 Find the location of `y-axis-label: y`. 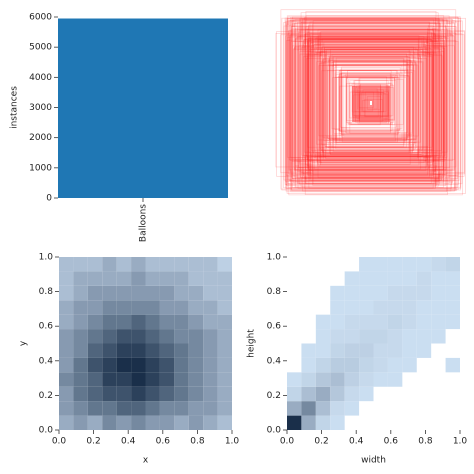

y-axis-label: y is located at coordinates (24, 343).